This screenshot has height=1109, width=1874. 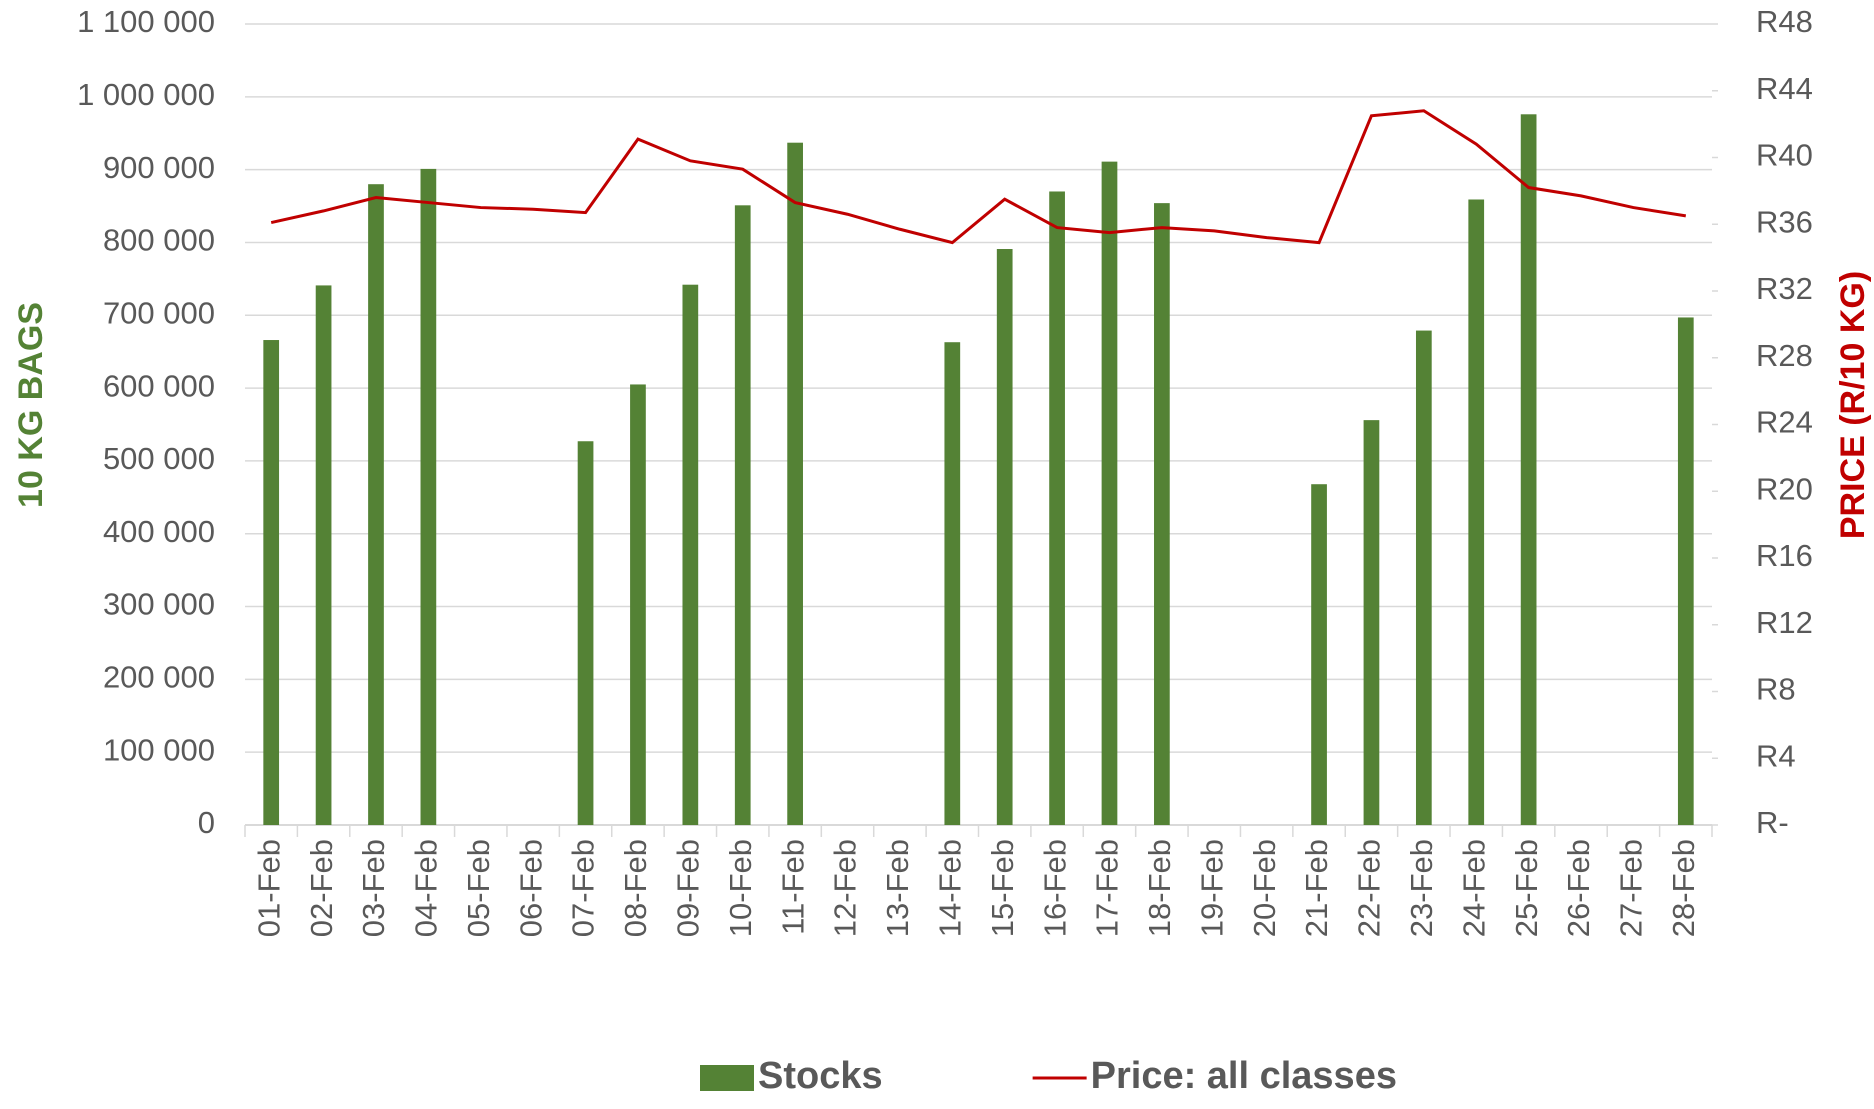 I want to click on line, so click(x=978, y=177).